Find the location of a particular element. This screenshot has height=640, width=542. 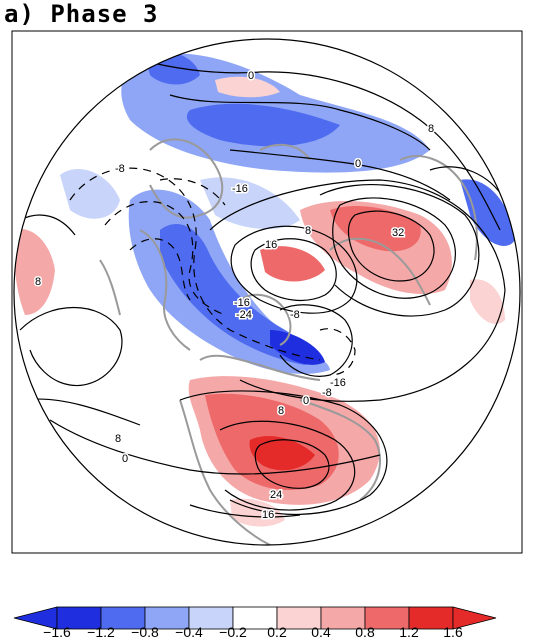

colorbar-tick-label: −0.8 is located at coordinates (145, 632).